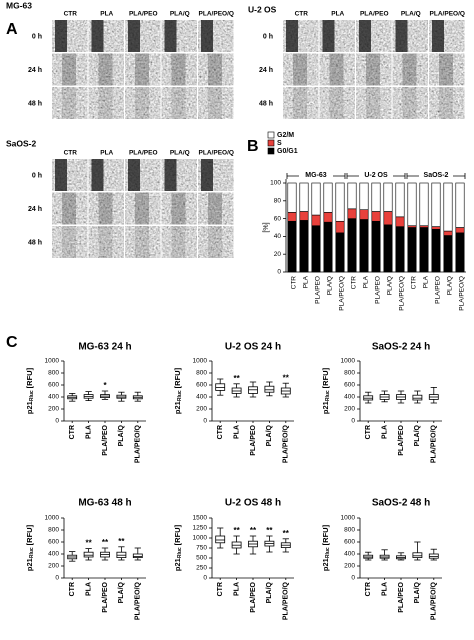 The width and height of the screenshot is (474, 640). I want to click on y-tick-label: 0, so click(353, 578).